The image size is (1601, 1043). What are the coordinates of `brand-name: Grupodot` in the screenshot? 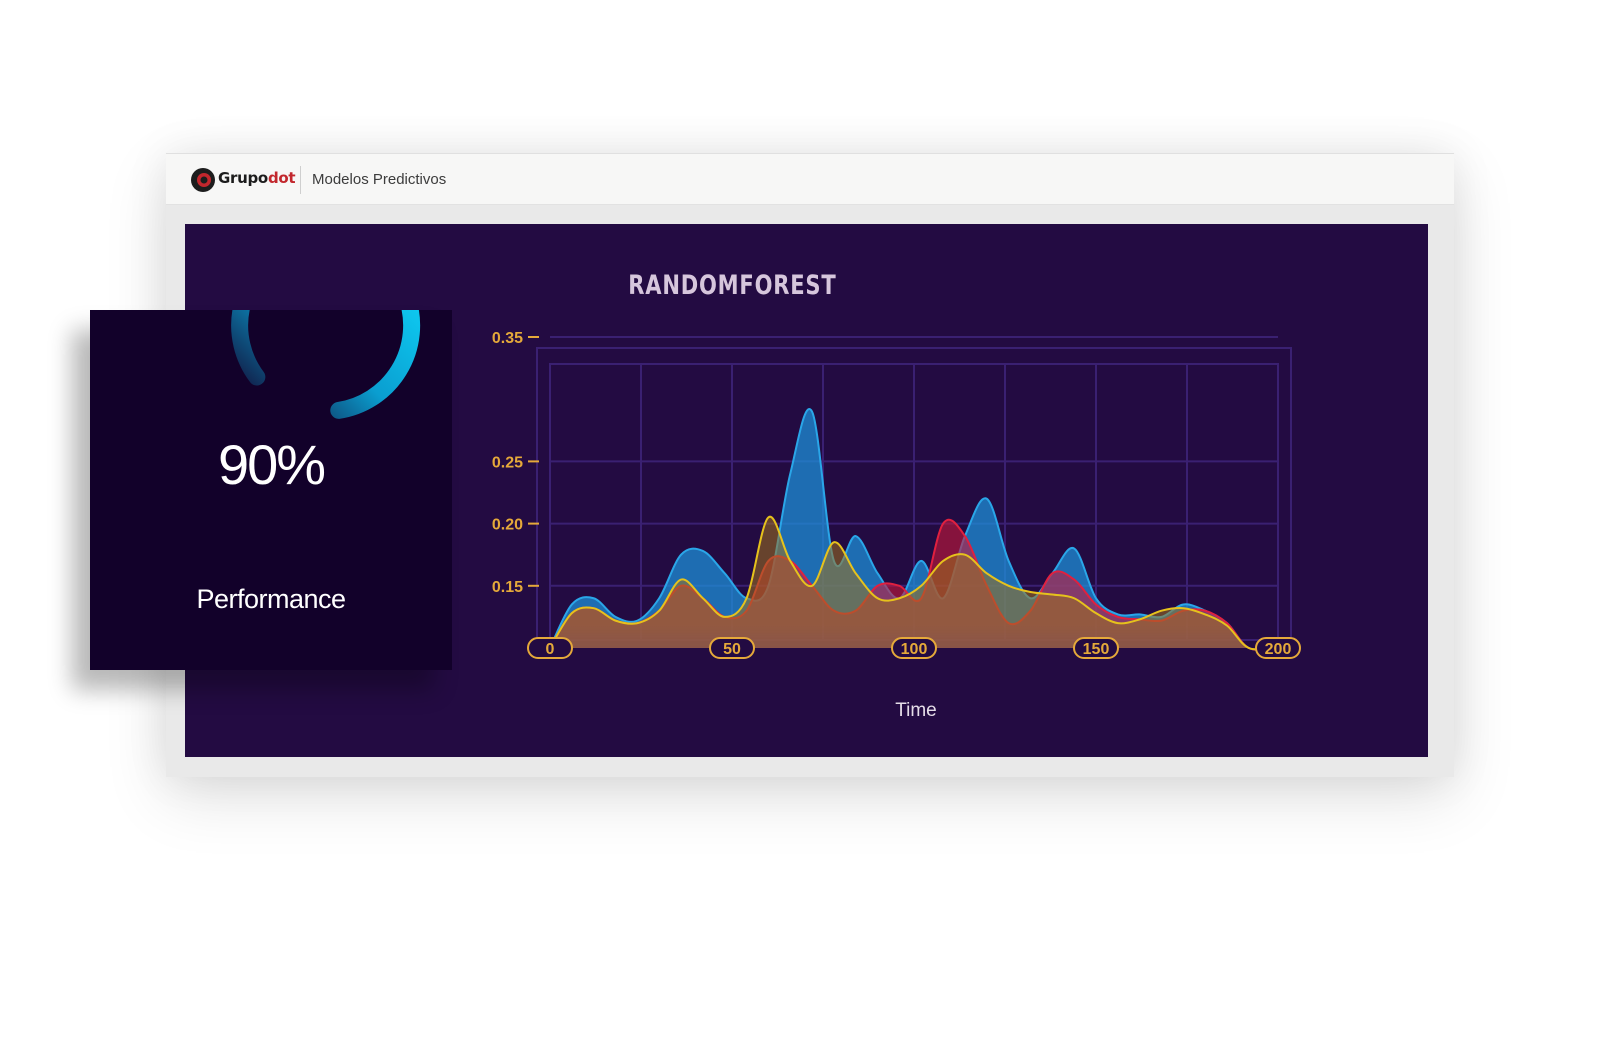 It's located at (257, 178).